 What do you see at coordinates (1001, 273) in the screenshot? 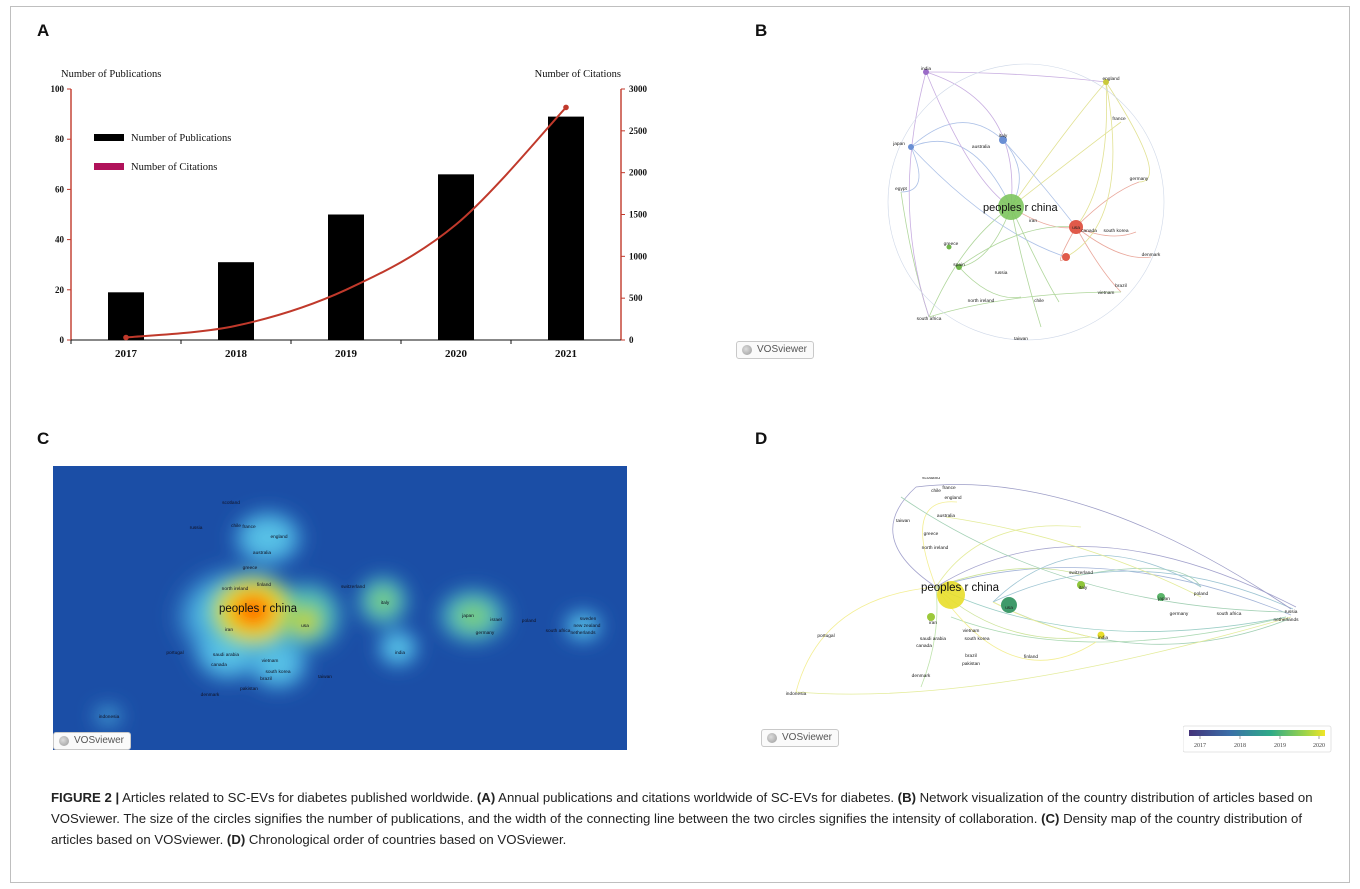
I see `country-label: russia` at bounding box center [1001, 273].